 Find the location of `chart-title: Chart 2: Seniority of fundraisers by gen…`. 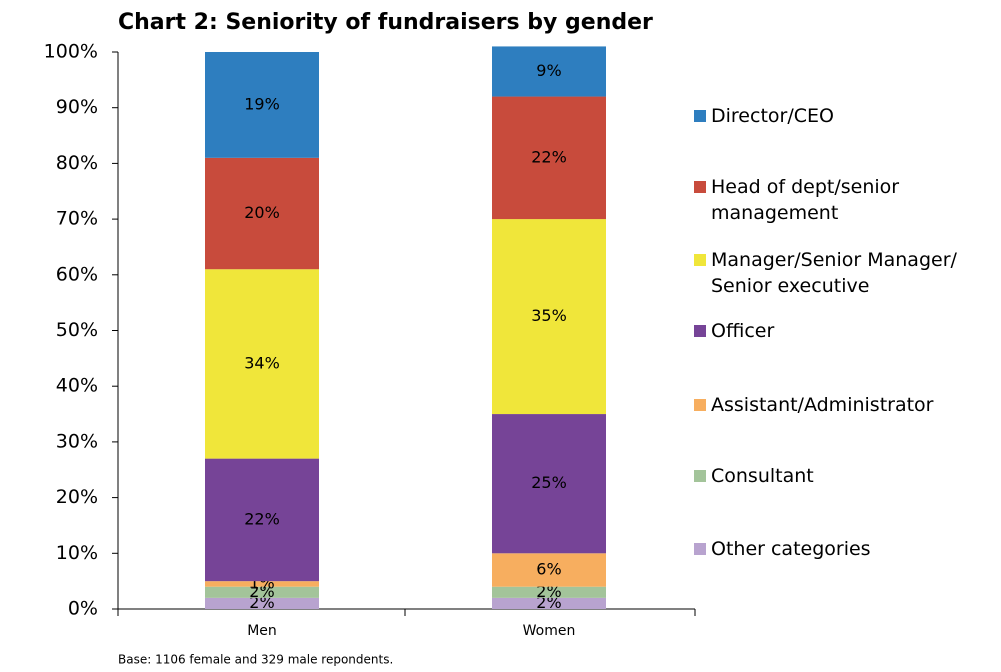

chart-title: Chart 2: Seniority of fundraisers by gen… is located at coordinates (385, 22).